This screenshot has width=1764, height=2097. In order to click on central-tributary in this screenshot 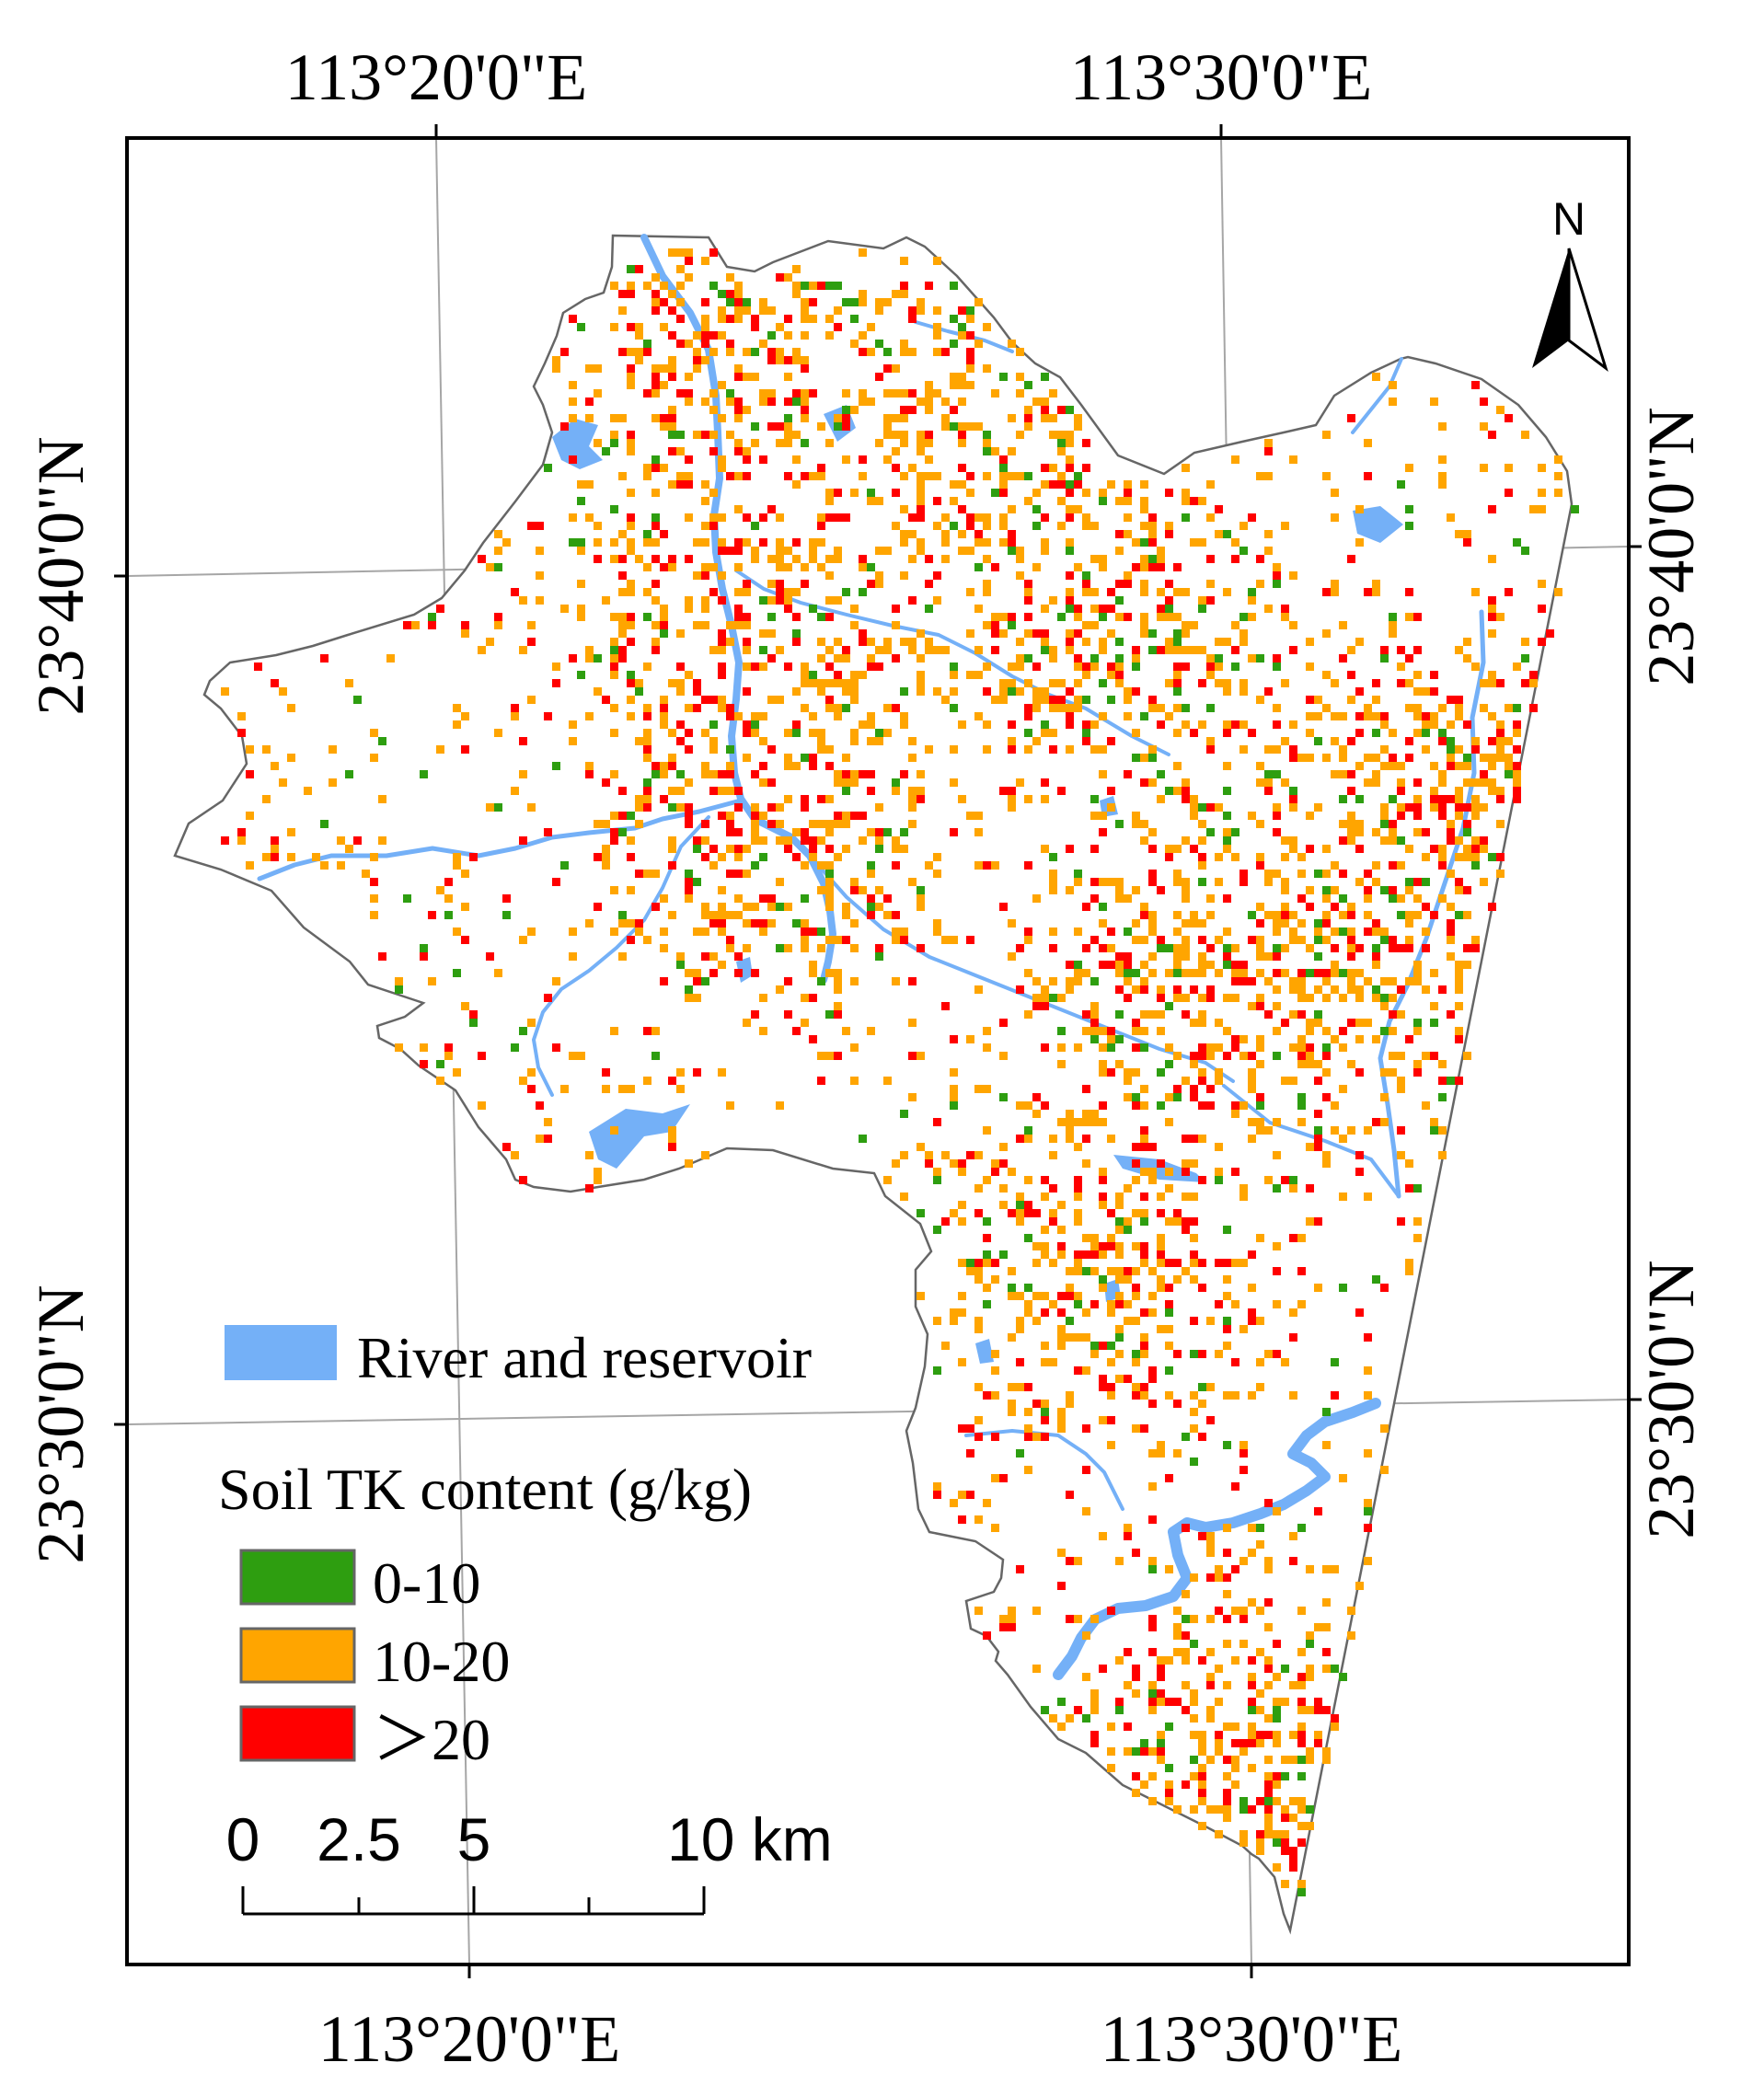, I will do `click(952, 662)`.